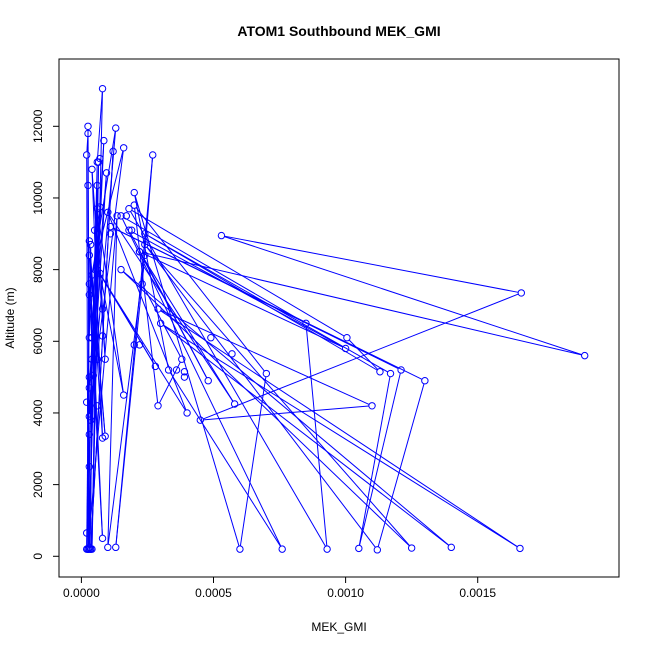 The height and width of the screenshot is (650, 650). Describe the element at coordinates (38, 198) in the screenshot. I see `y-tick-label: 10000` at that location.